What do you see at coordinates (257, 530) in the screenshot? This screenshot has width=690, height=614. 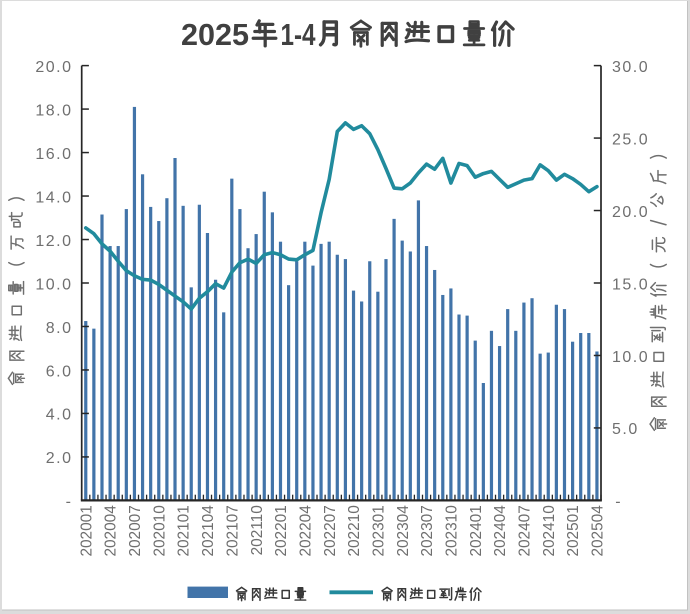 I see `svg-text: 202110` at bounding box center [257, 530].